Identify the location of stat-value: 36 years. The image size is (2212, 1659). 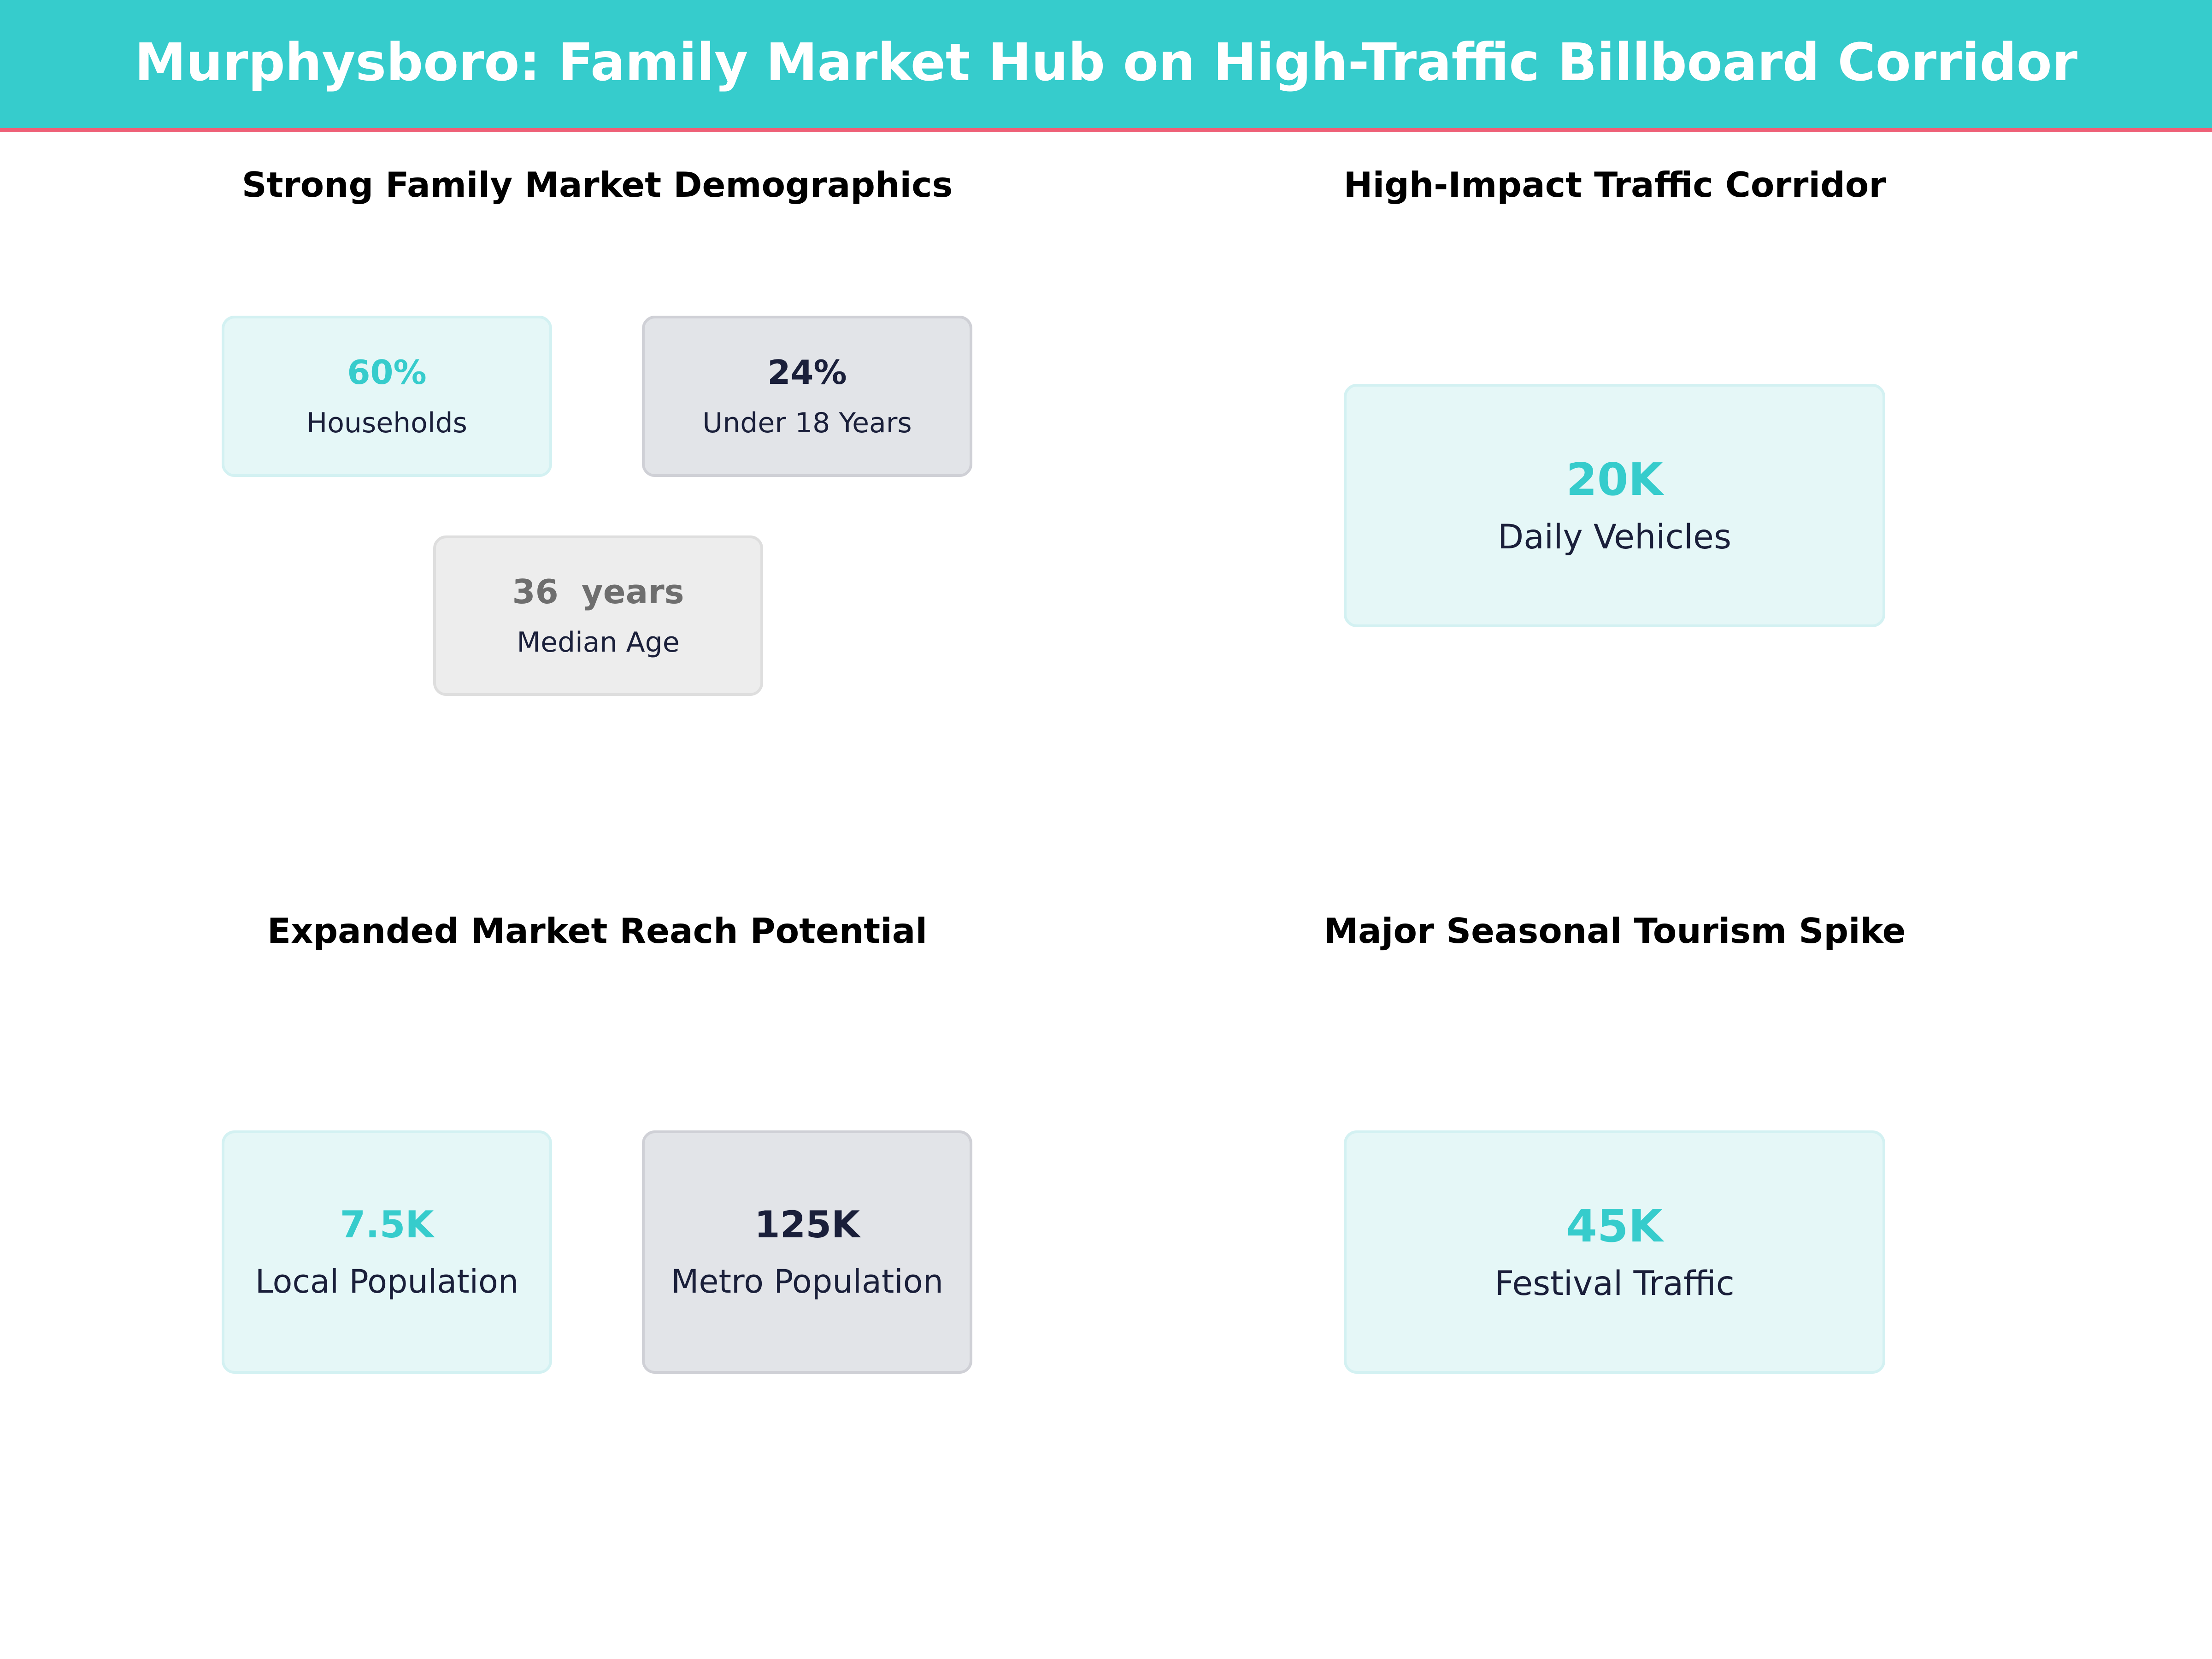
(598, 591).